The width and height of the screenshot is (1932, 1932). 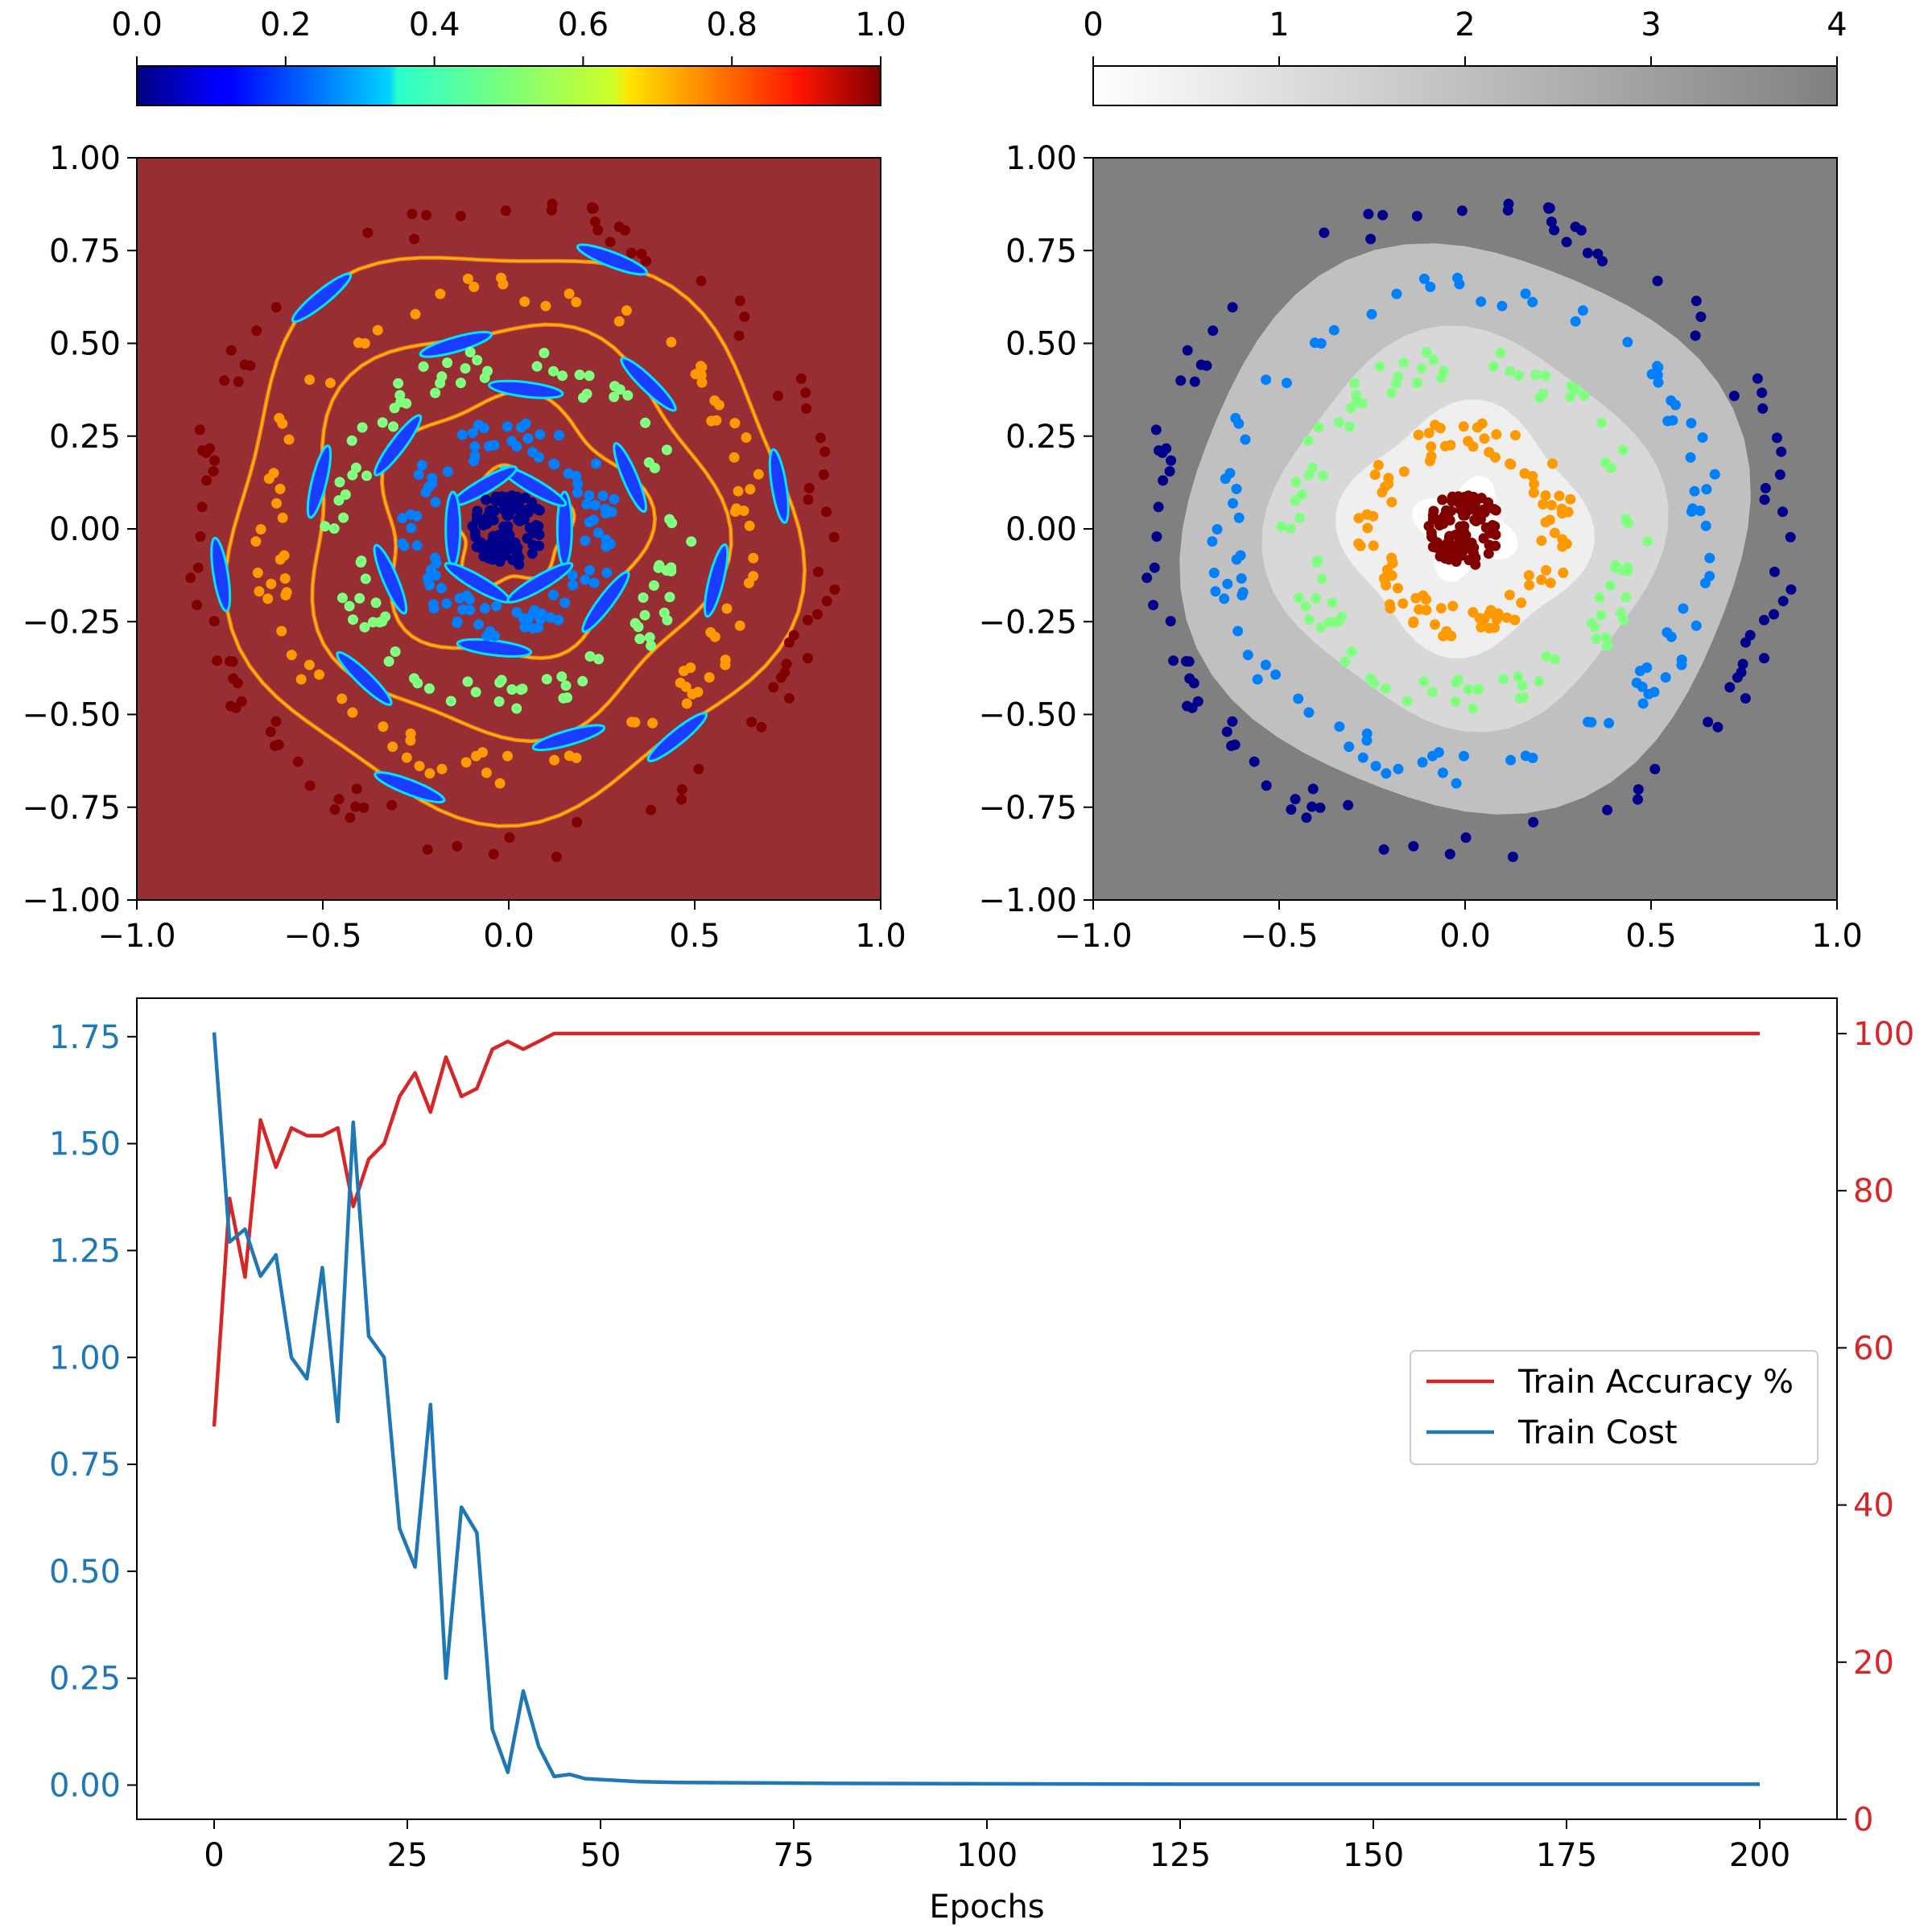 What do you see at coordinates (1465, 85) in the screenshot?
I see `colorbar-greys-bar` at bounding box center [1465, 85].